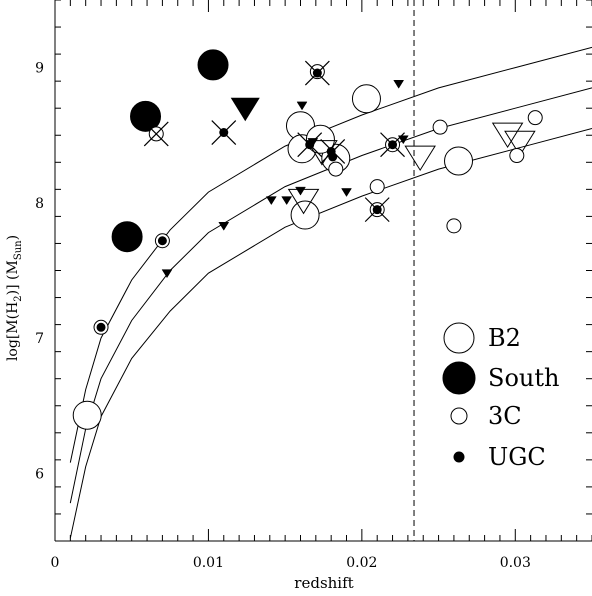 Image resolution: width=592 pixels, height=596 pixels. What do you see at coordinates (39, 204) in the screenshot?
I see `y-tick-label: 8` at bounding box center [39, 204].